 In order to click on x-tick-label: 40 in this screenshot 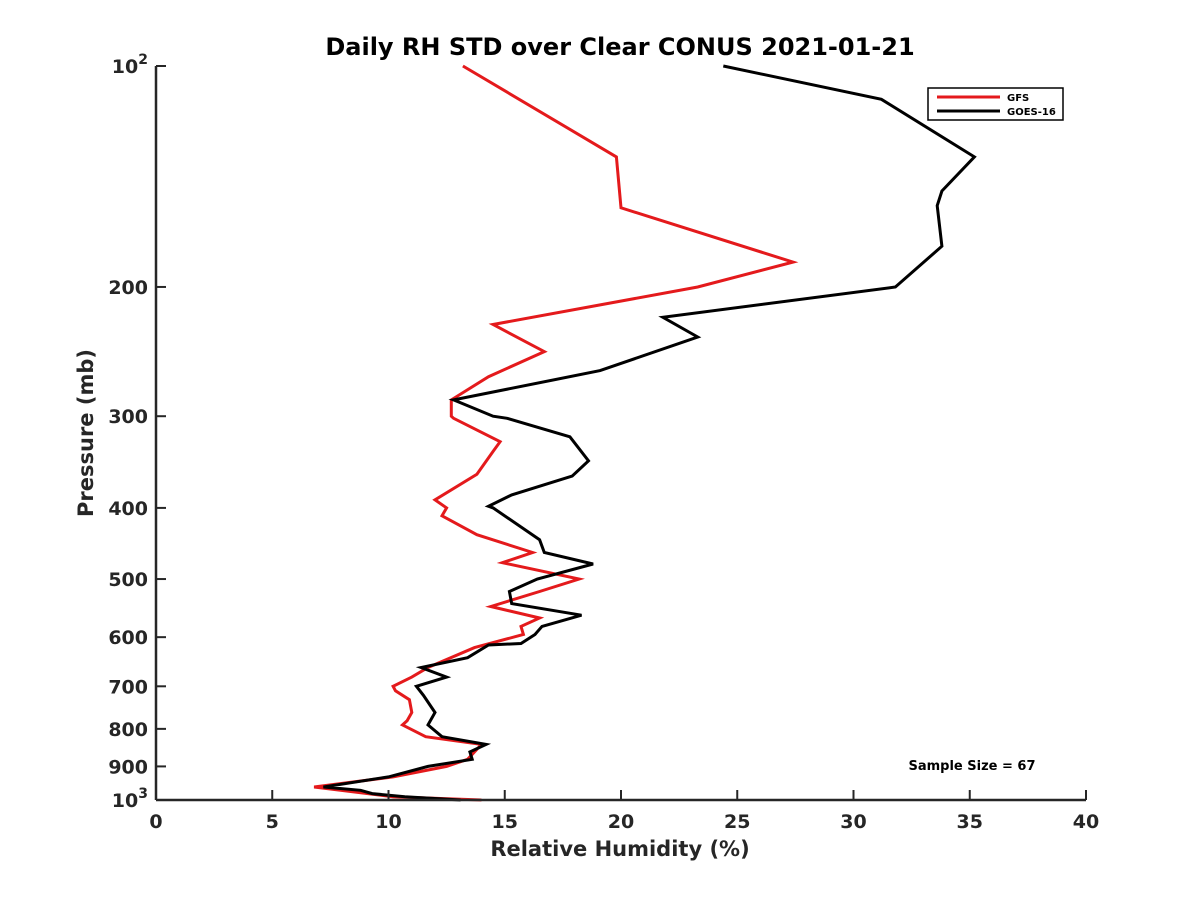, I will do `click(1086, 822)`.